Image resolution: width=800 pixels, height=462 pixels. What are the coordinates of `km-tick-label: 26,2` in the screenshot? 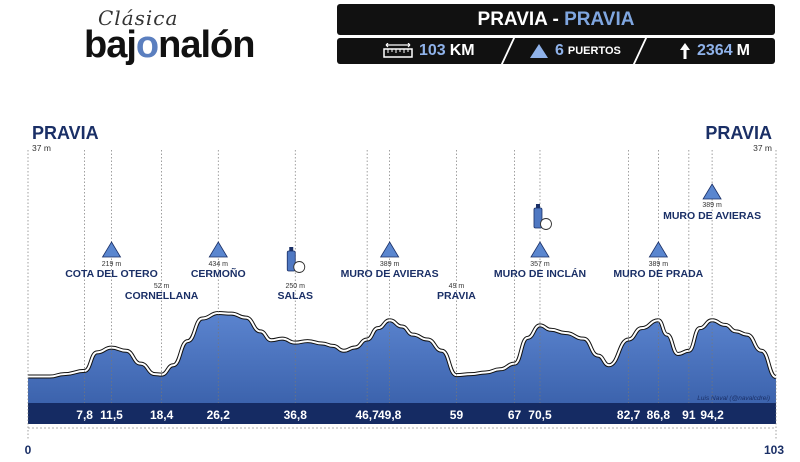 It's located at (219, 415).